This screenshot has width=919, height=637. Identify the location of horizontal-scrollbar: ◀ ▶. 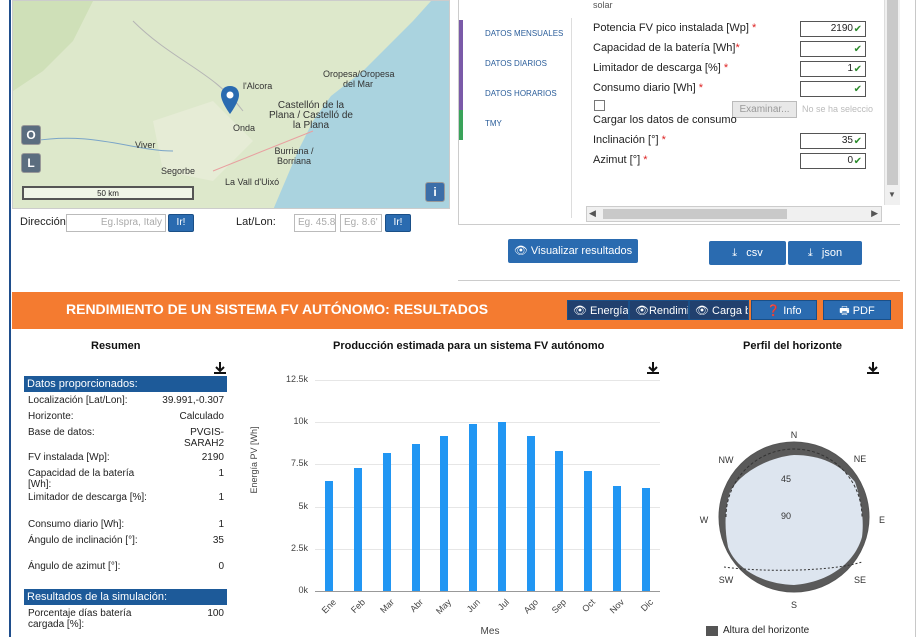
(734, 214).